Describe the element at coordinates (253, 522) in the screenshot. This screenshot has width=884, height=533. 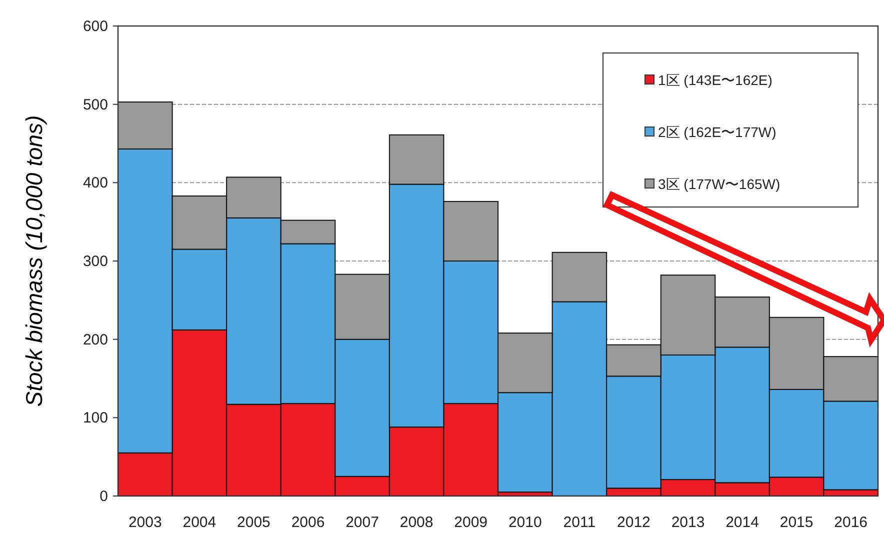
I see `x-tick-label: 2005` at that location.